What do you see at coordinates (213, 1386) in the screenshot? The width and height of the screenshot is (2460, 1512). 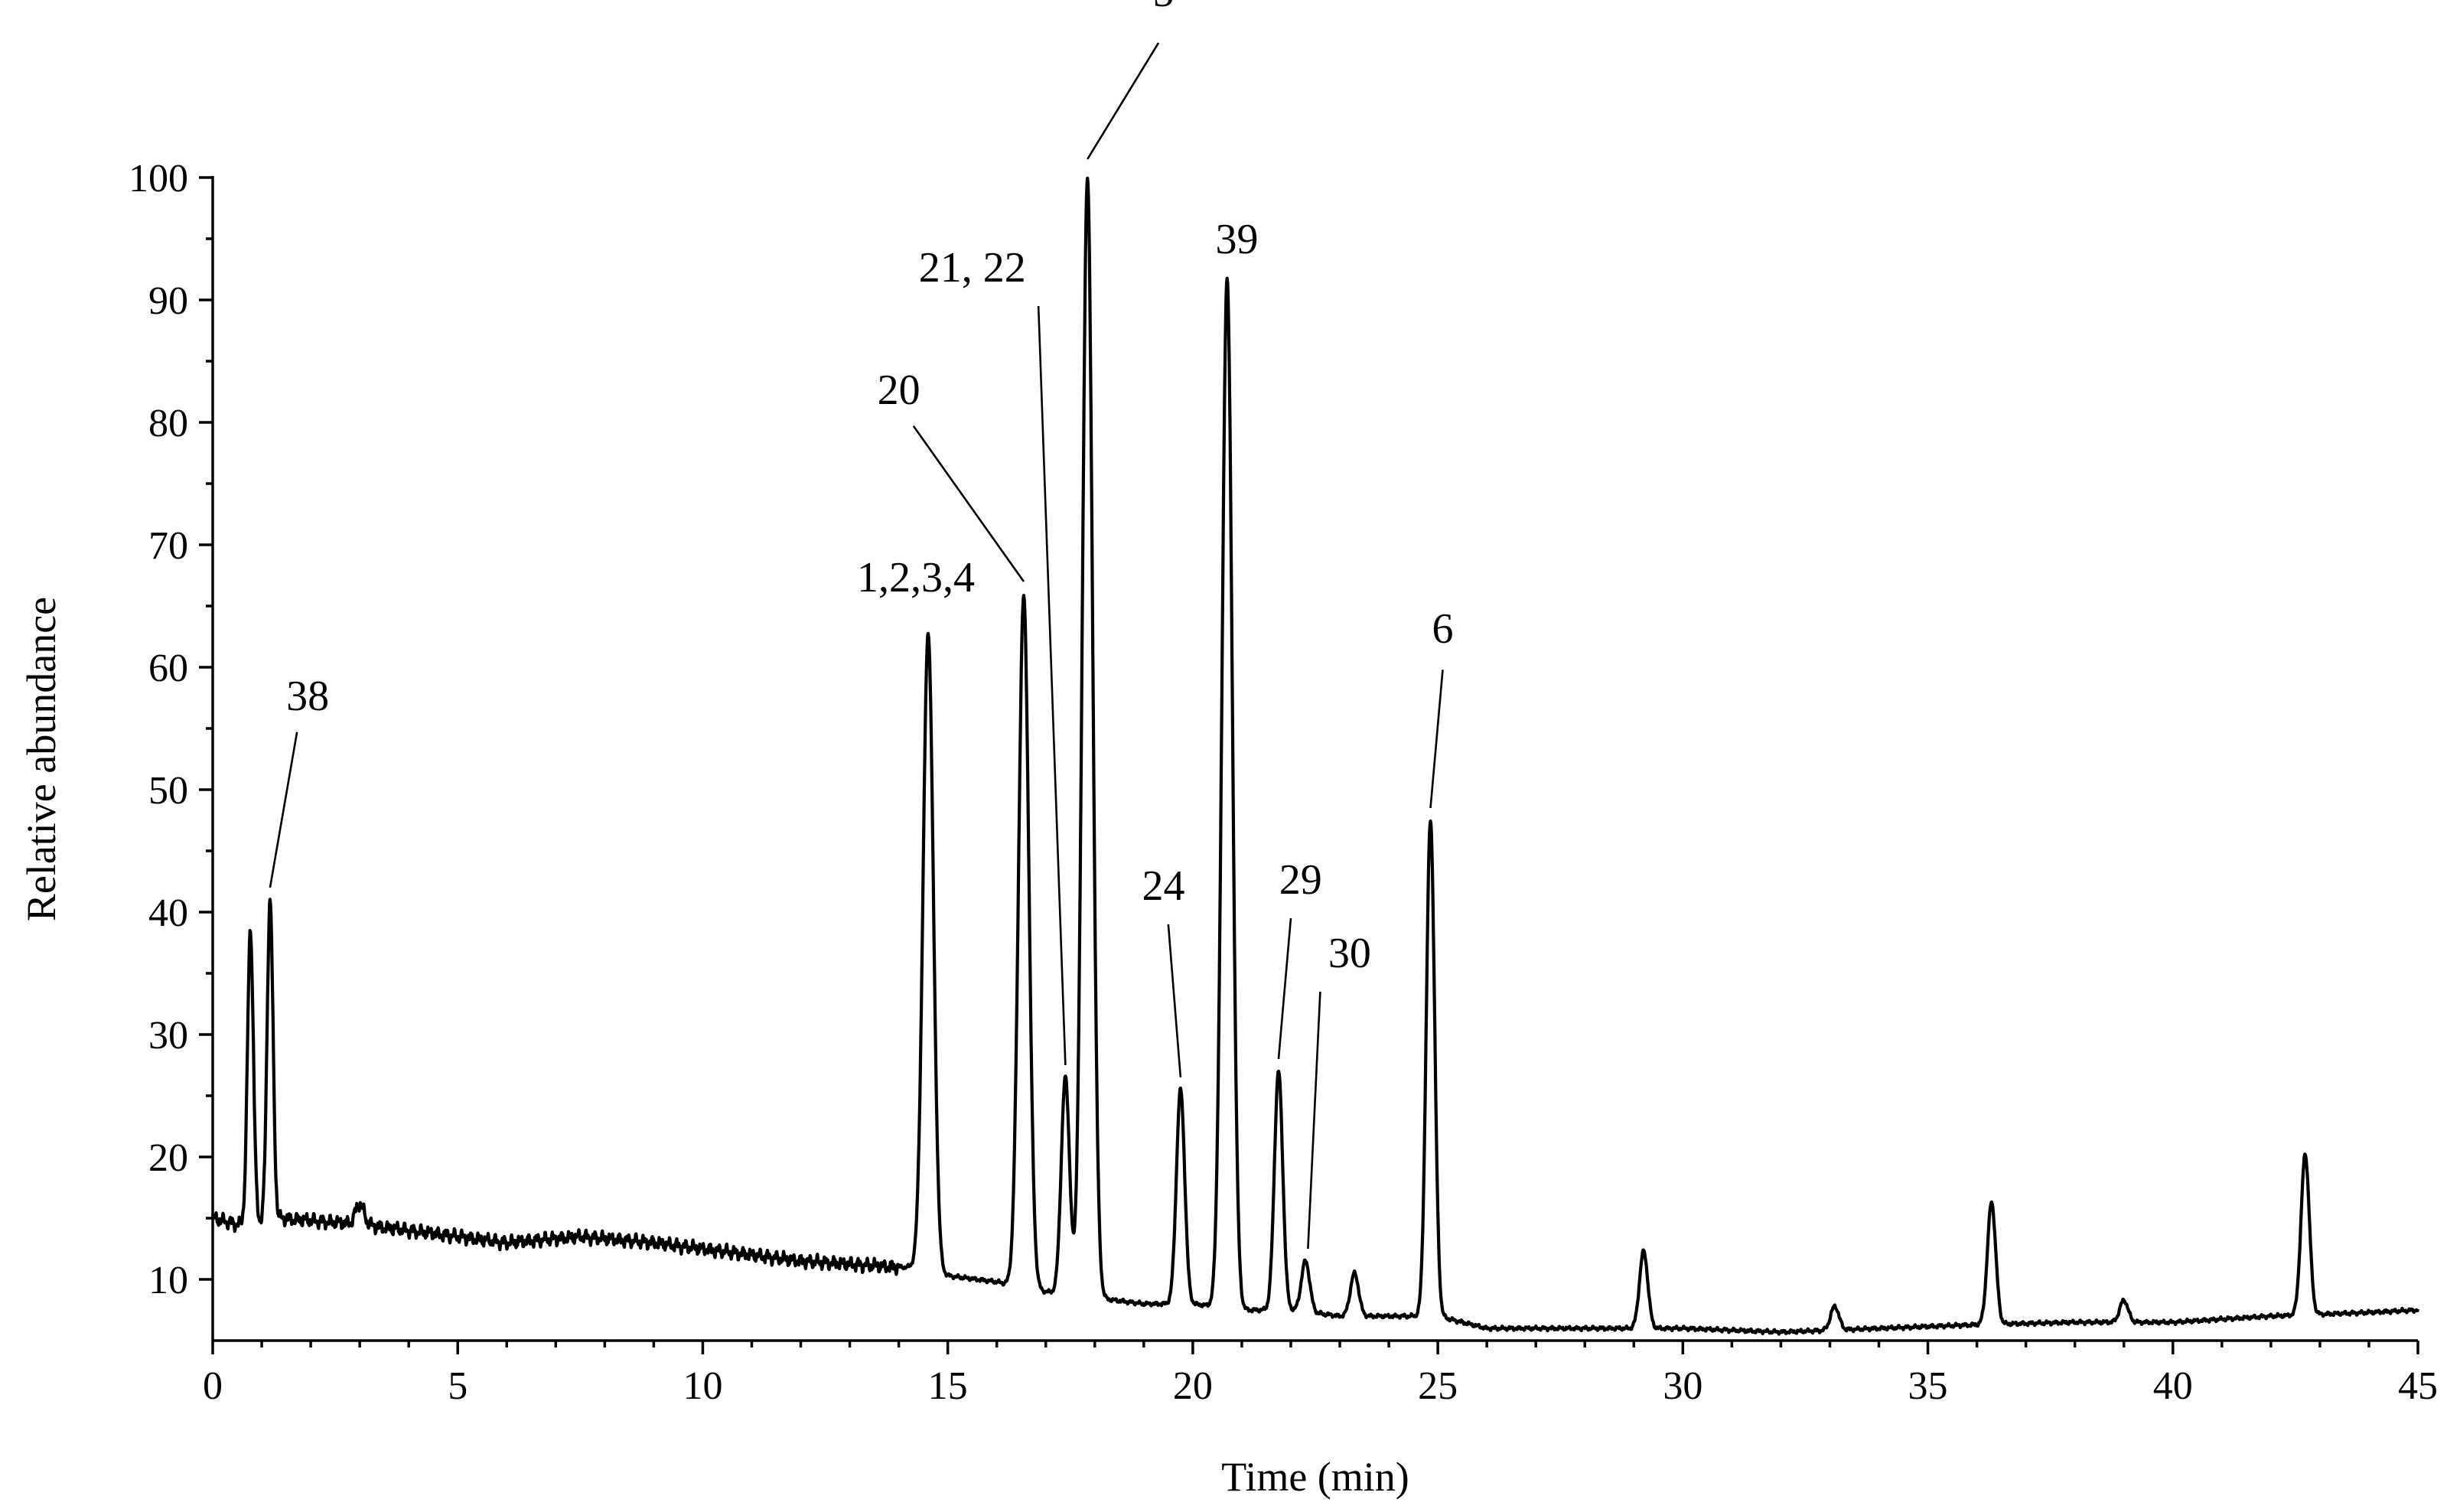 I see `x-tick-label: 0` at bounding box center [213, 1386].